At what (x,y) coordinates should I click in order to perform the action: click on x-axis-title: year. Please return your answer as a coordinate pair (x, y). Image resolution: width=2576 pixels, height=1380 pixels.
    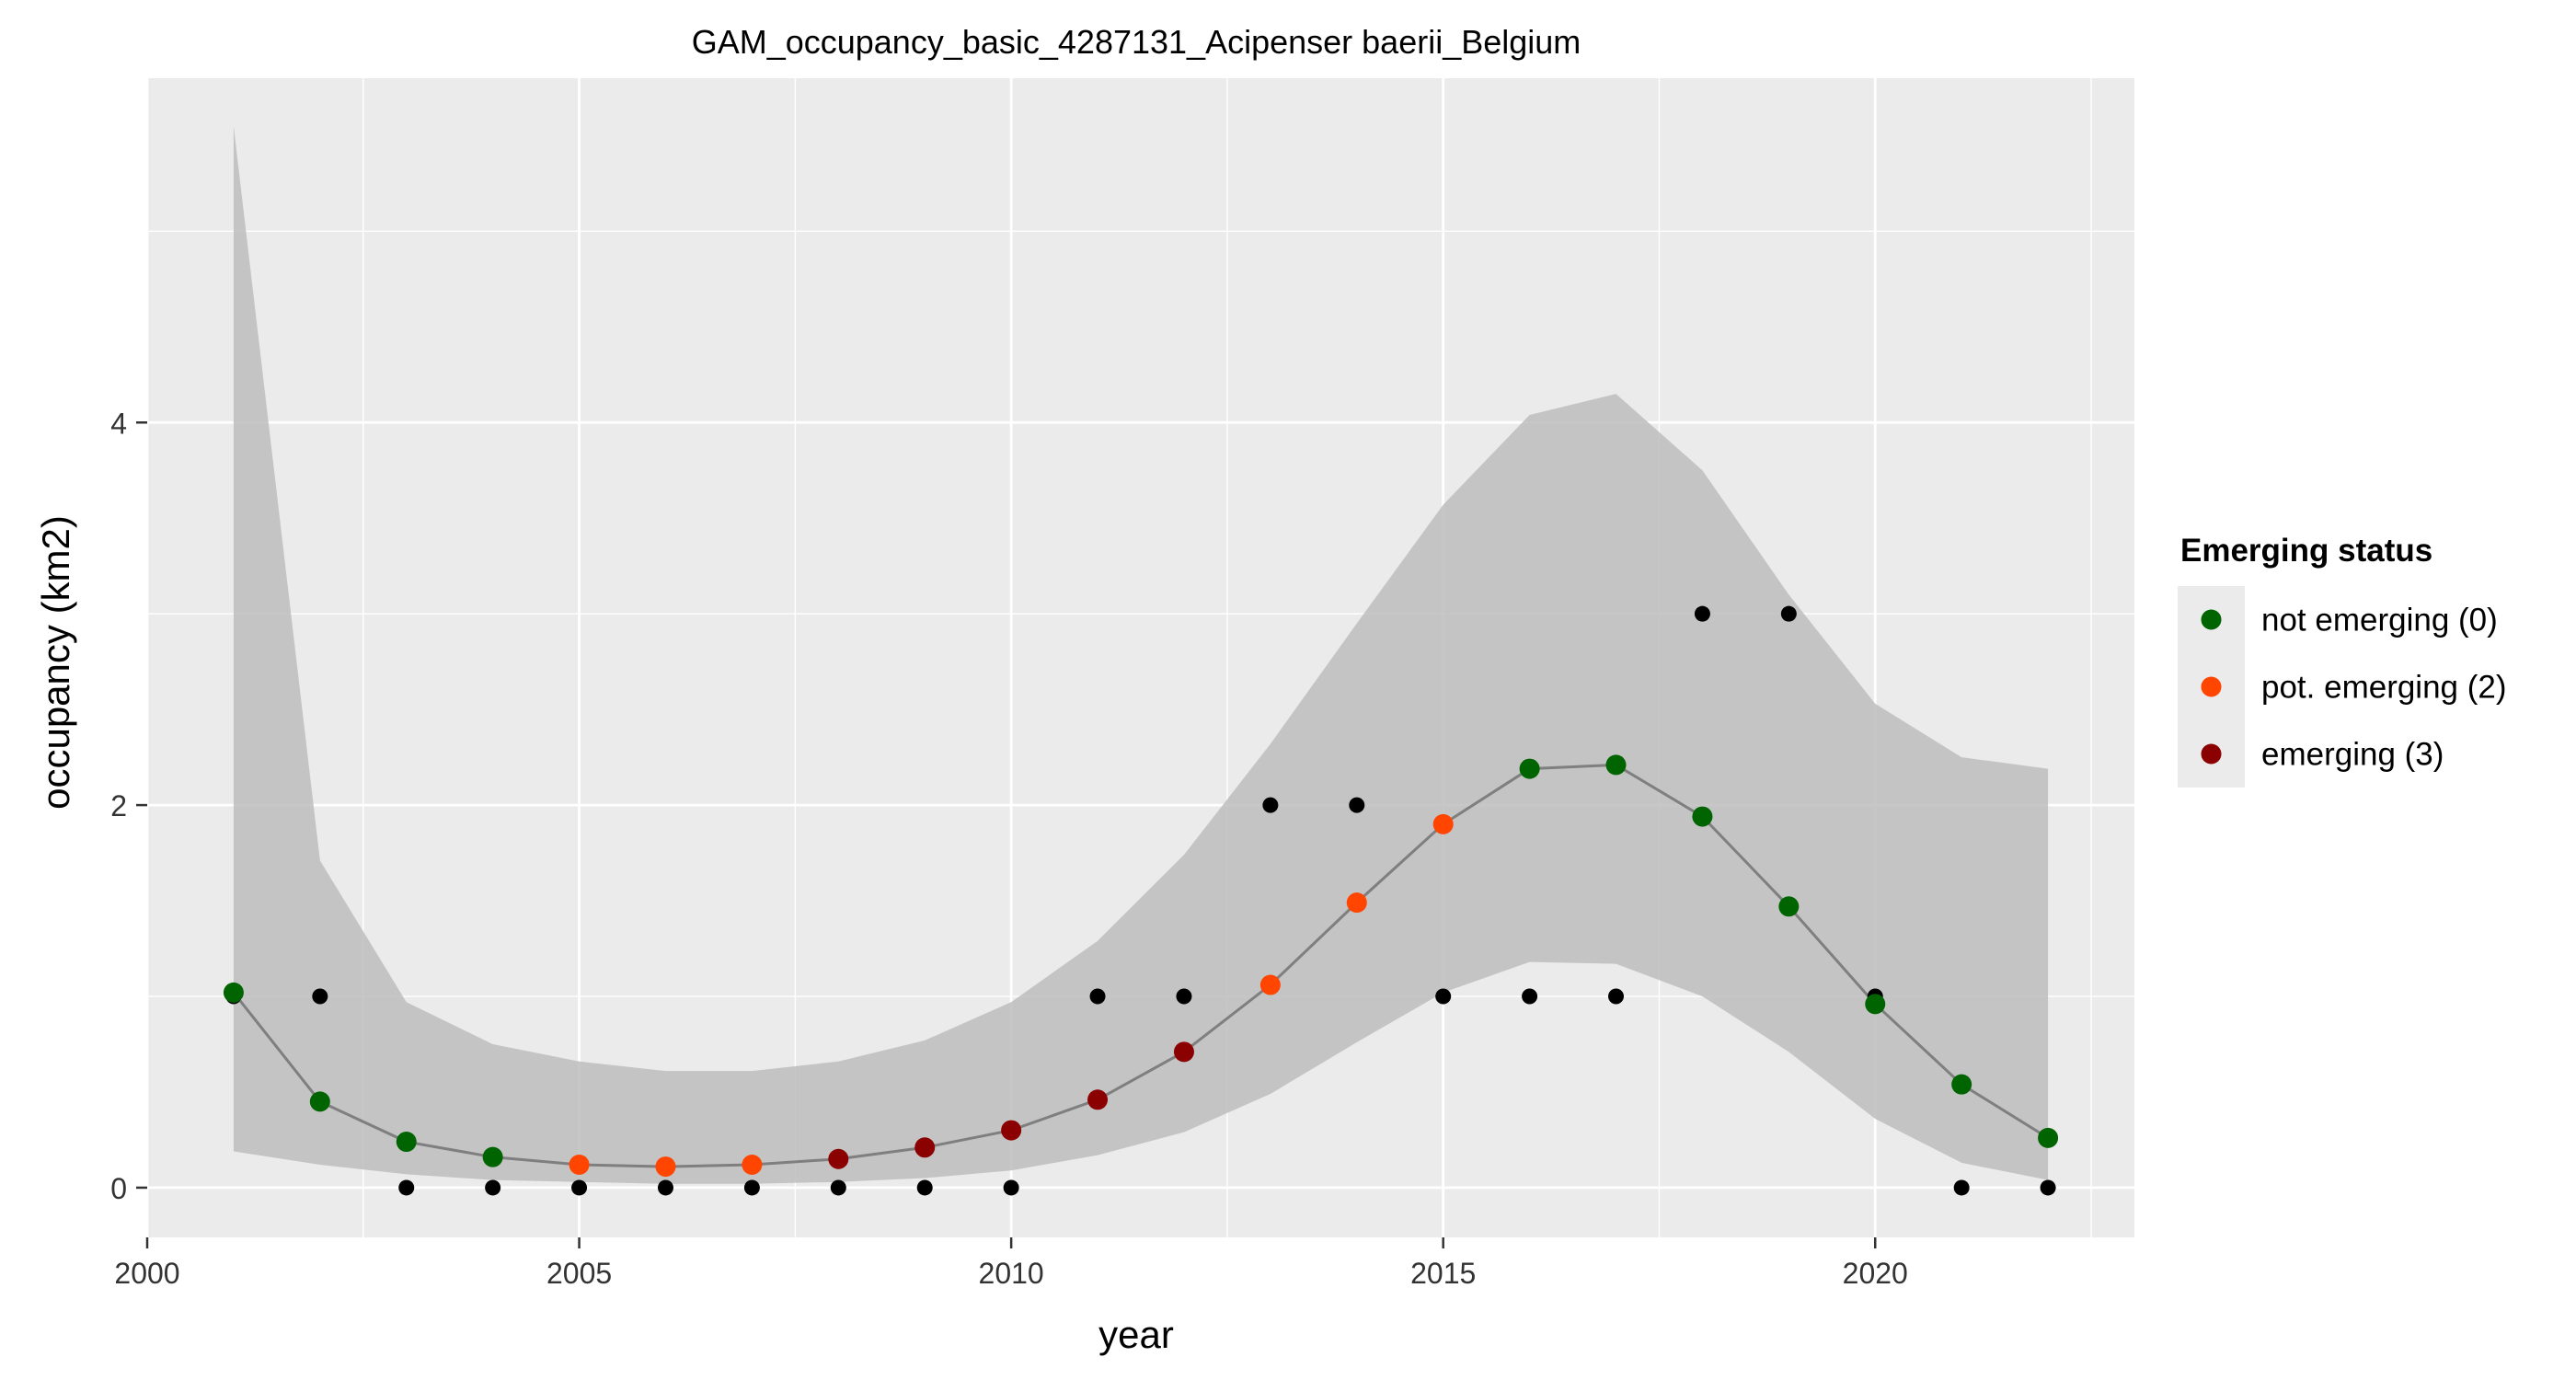
    Looking at the image, I should click on (1136, 1334).